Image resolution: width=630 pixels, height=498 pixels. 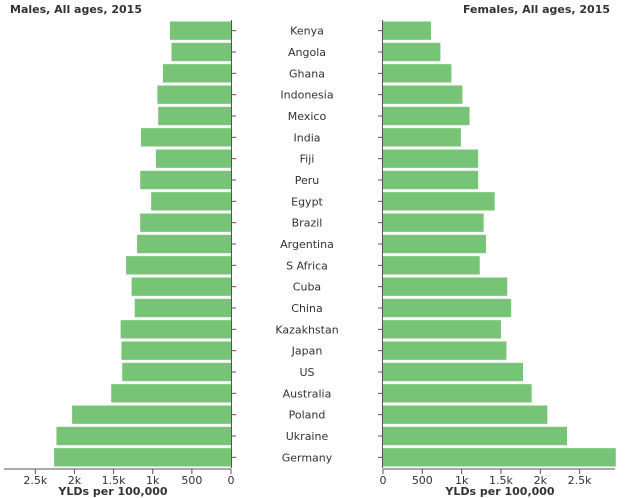 I want to click on male-bar-fiji, so click(x=193, y=158).